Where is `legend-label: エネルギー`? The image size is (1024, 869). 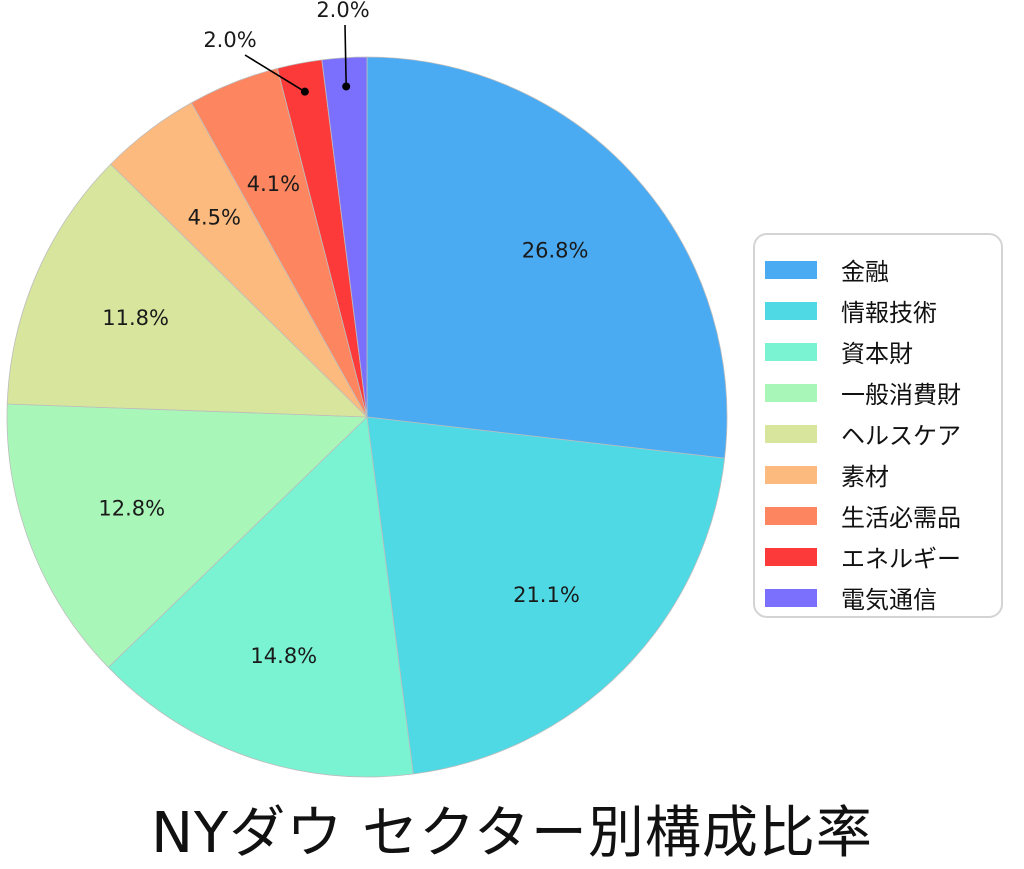 legend-label: エネルギー is located at coordinates (901, 559).